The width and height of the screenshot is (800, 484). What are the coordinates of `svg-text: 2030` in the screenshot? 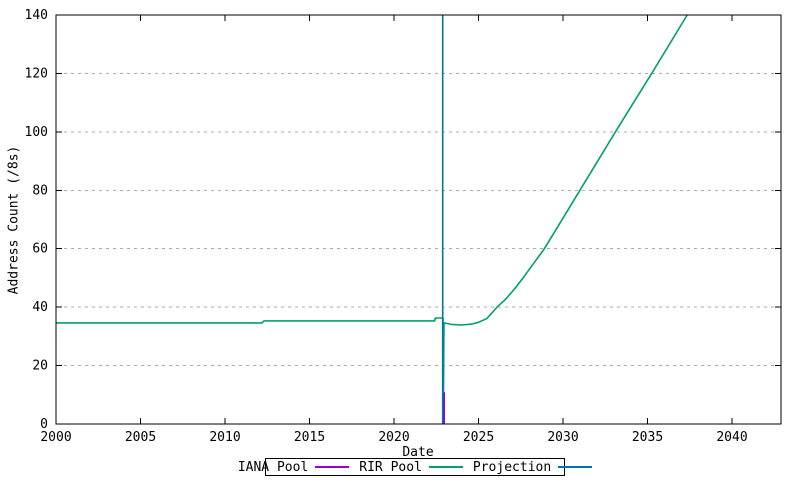 It's located at (562, 437).